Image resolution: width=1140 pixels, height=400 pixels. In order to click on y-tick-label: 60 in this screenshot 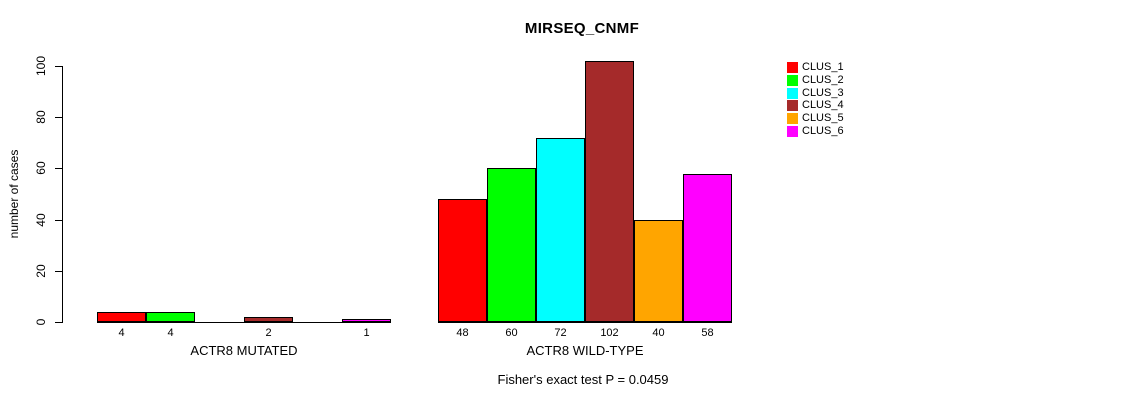, I will do `click(41, 168)`.